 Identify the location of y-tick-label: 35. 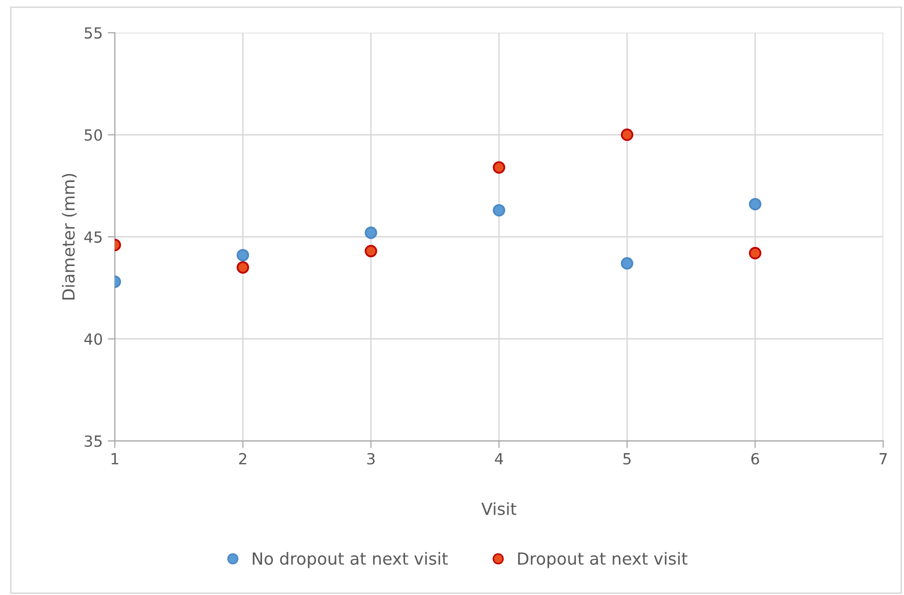
(93, 441).